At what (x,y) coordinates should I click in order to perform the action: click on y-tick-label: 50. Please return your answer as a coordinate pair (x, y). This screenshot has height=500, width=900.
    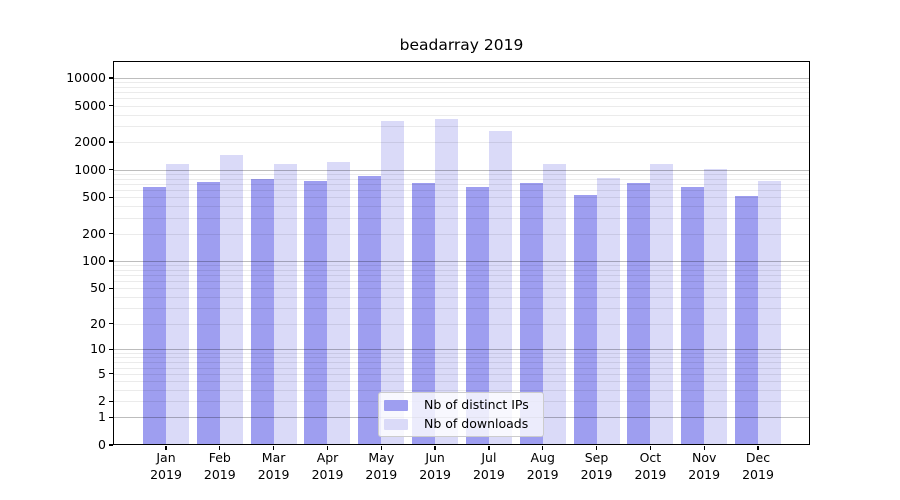
    Looking at the image, I should click on (98, 288).